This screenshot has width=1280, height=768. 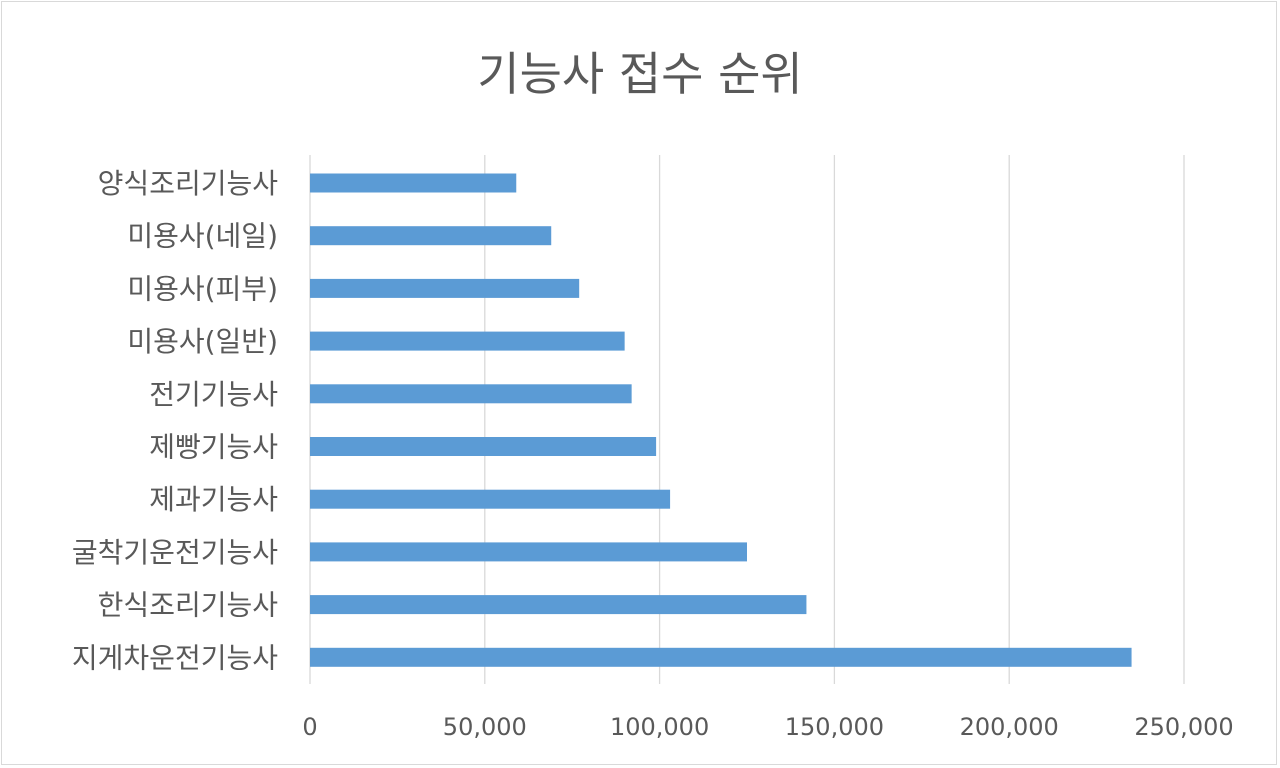 What do you see at coordinates (1183, 727) in the screenshot?
I see `x-tick-label: 250,000` at bounding box center [1183, 727].